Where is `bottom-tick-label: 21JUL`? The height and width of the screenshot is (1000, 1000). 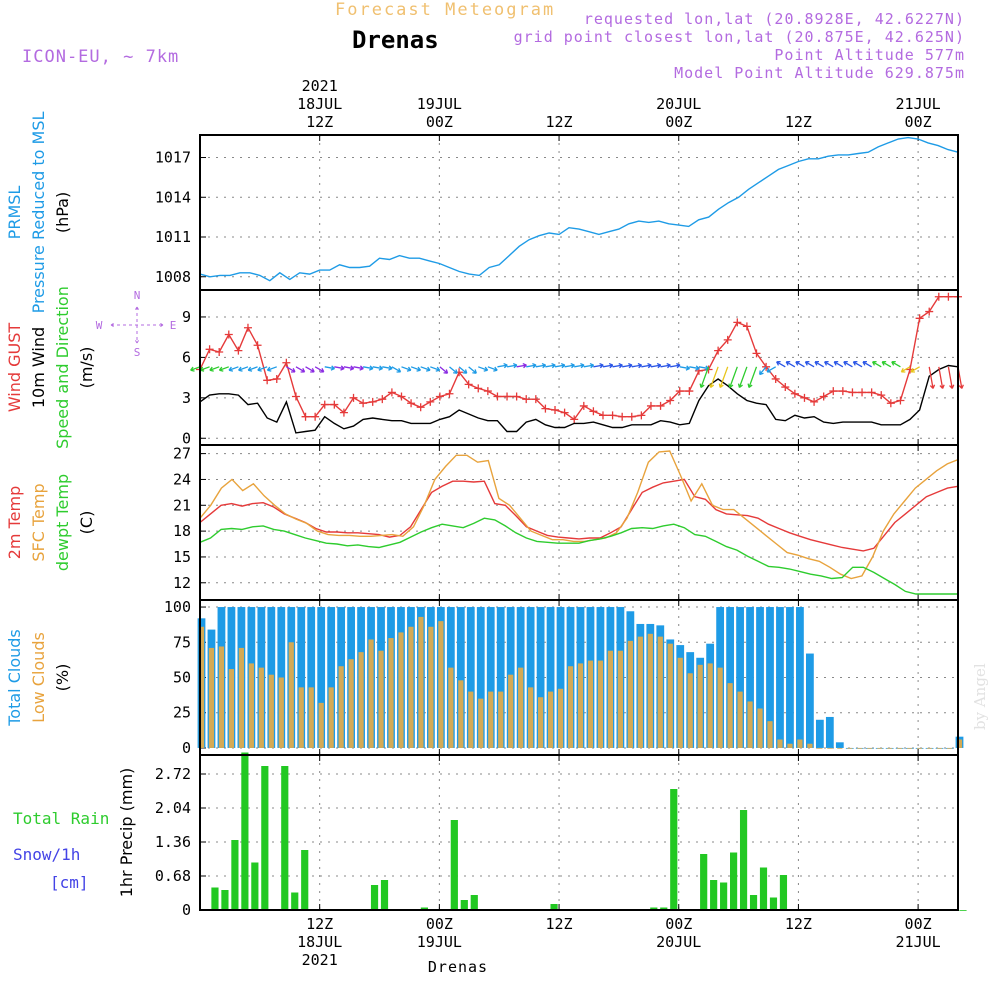
bottom-tick-label: 21JUL is located at coordinates (918, 942).